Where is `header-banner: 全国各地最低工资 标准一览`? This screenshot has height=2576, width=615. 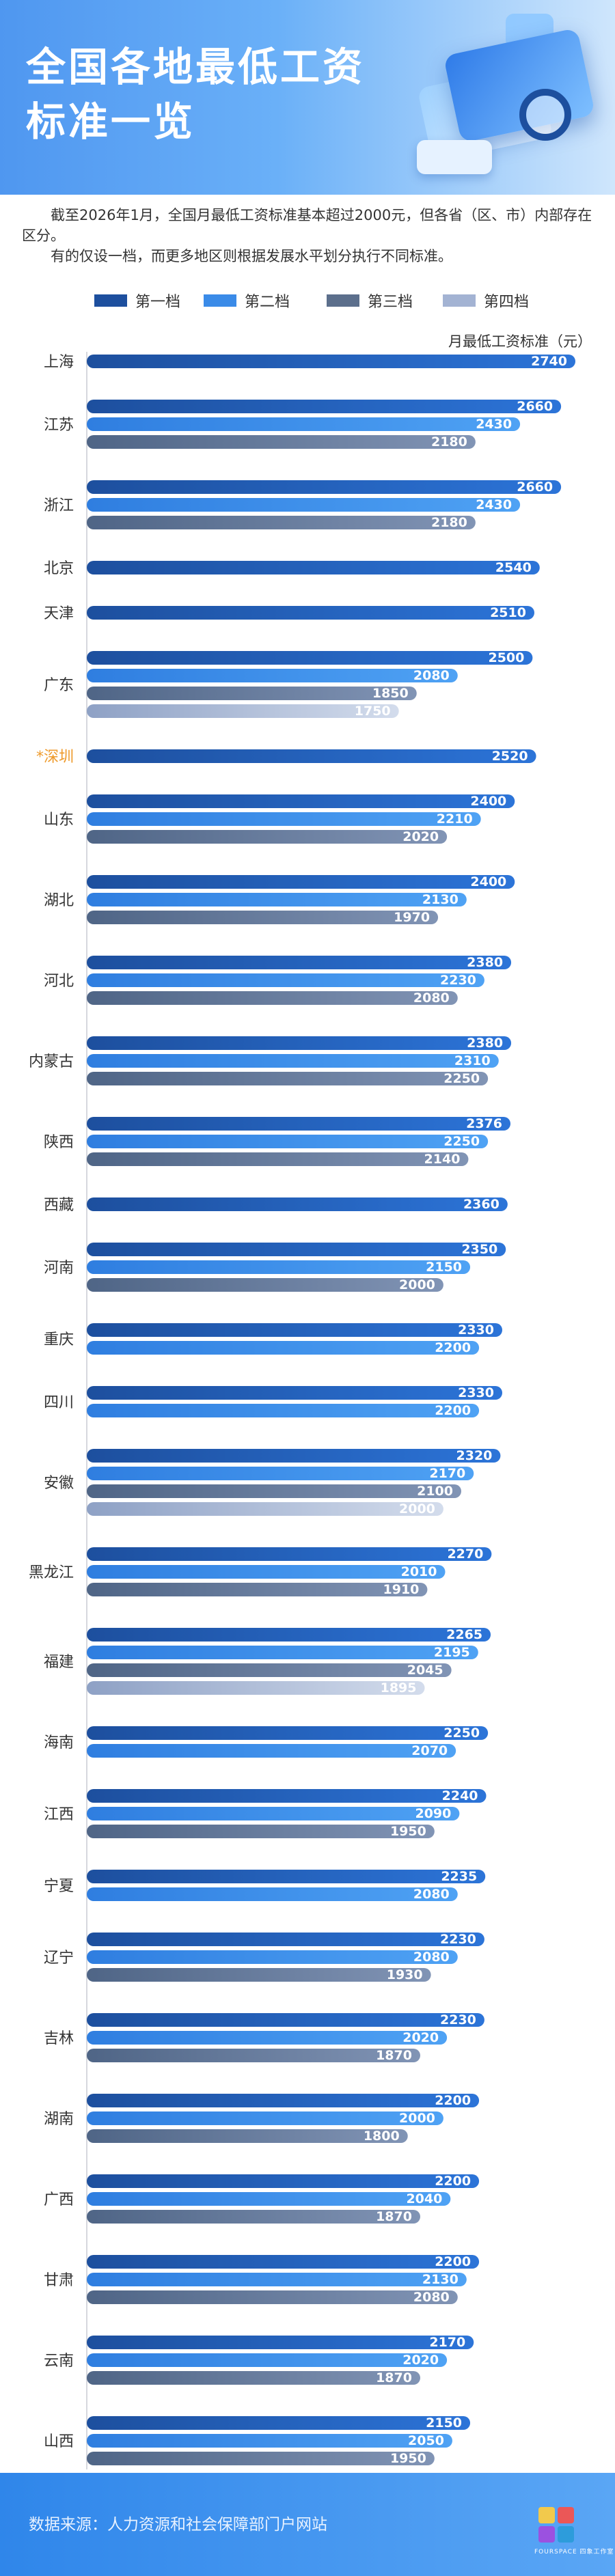
header-banner: 全国各地最低工资 标准一览 is located at coordinates (307, 97).